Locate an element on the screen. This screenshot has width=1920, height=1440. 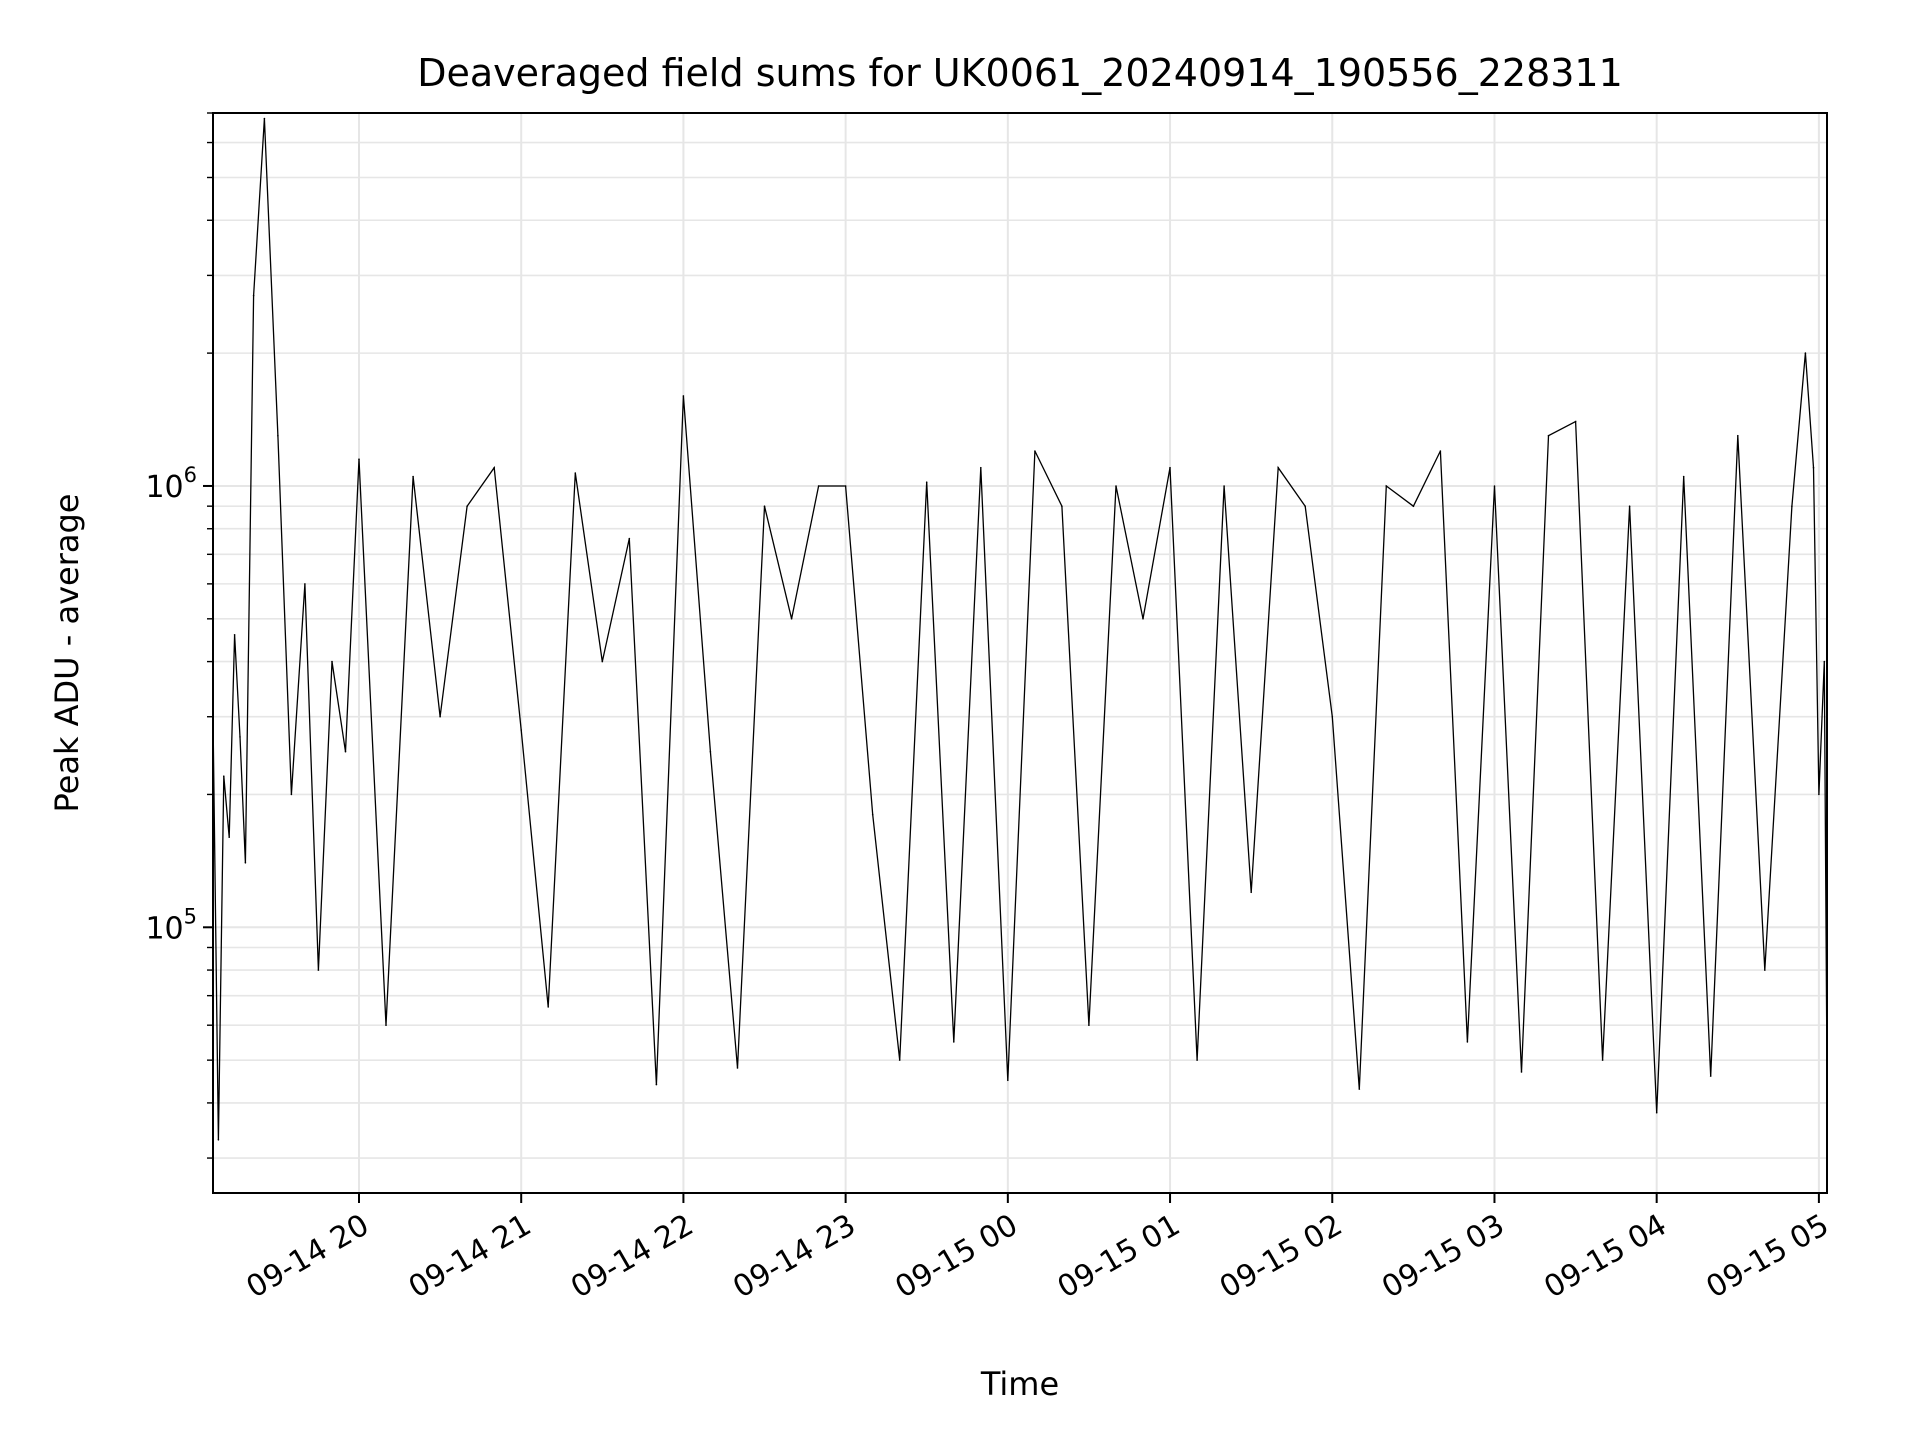
x-axis-label: Time is located at coordinates (1019, 1384).